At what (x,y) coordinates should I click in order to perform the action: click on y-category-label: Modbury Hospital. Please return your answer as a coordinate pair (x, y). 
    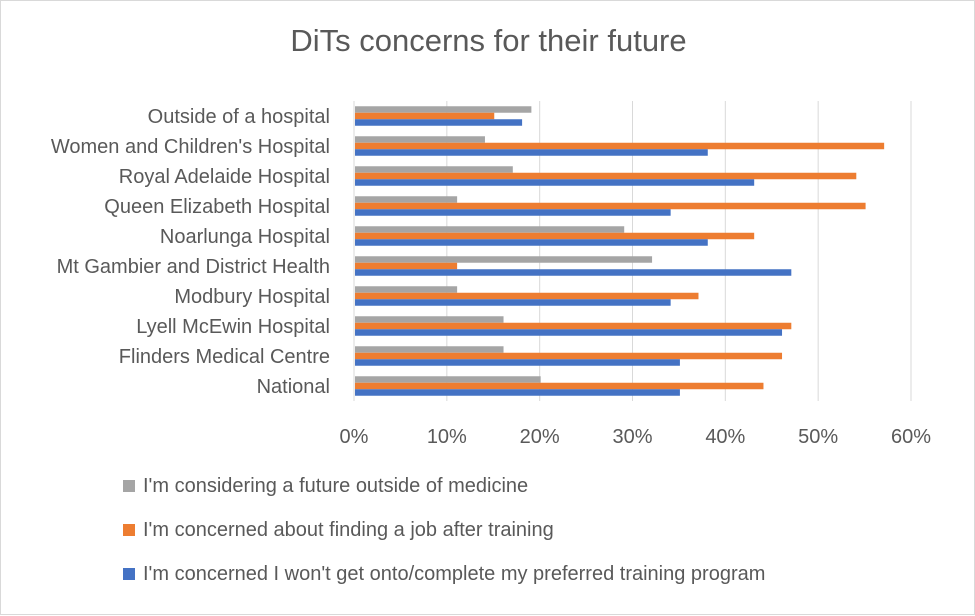
    Looking at the image, I should click on (252, 297).